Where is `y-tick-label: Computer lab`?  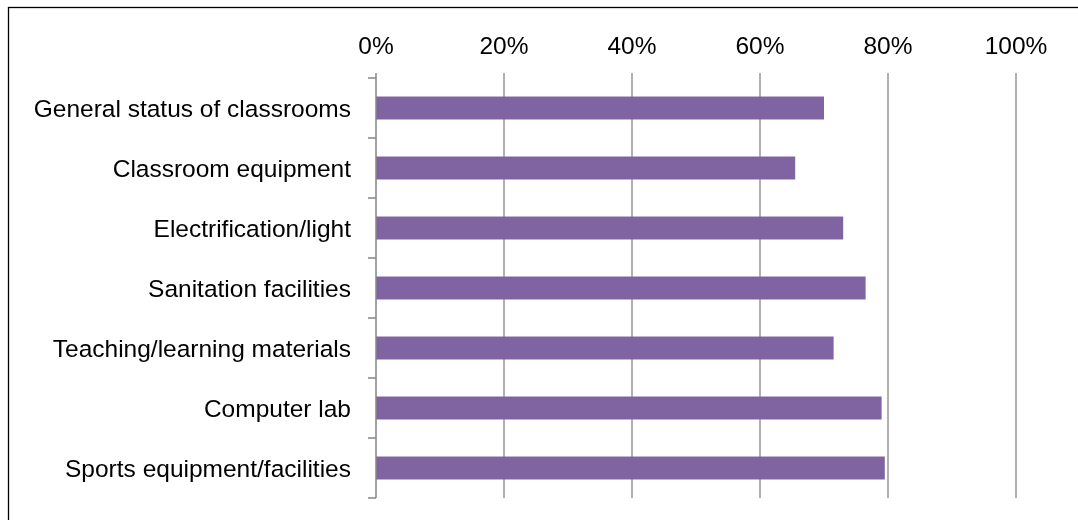
y-tick-label: Computer lab is located at coordinates (277, 408).